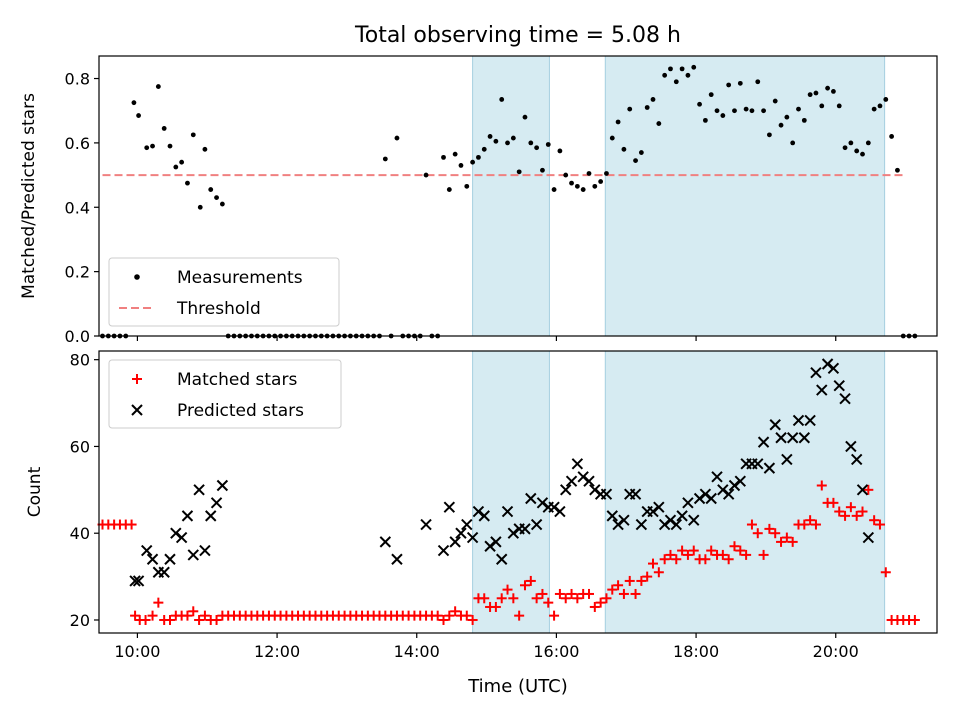 The height and width of the screenshot is (724, 960). I want to click on legend-label: Measurements, so click(240, 278).